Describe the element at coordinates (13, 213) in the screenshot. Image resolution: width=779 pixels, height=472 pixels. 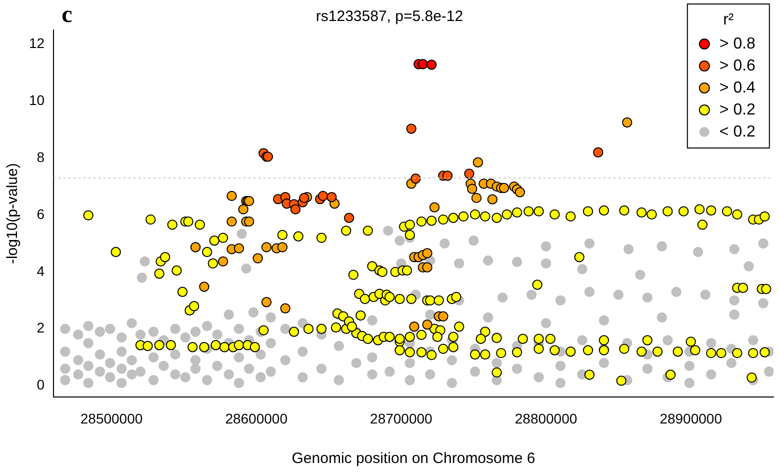
I see `y-axis-title: -log10(p-value)` at that location.